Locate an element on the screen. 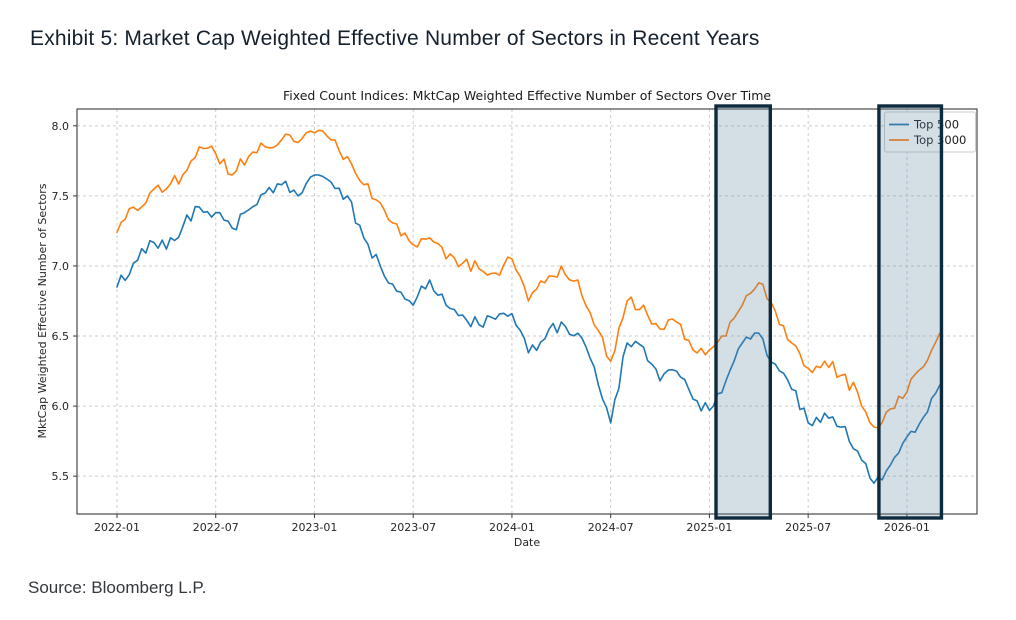 The width and height of the screenshot is (1016, 620). x-tick-label: 2025-01 is located at coordinates (709, 527).